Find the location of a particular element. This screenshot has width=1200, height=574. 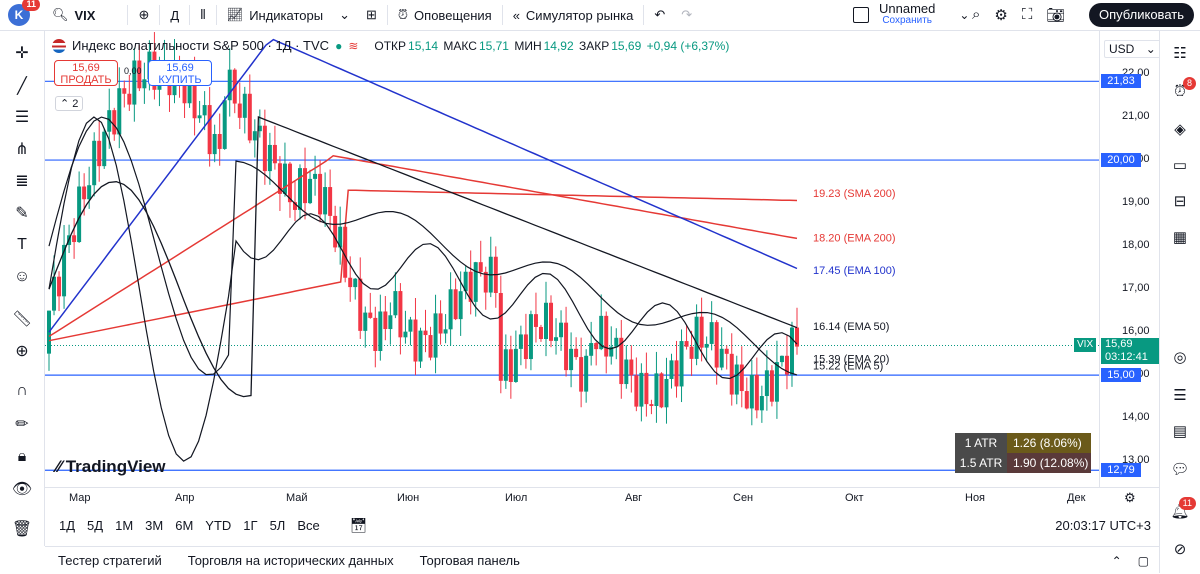

hotlist-icon: ⊟ is located at coordinates (1180, 201).